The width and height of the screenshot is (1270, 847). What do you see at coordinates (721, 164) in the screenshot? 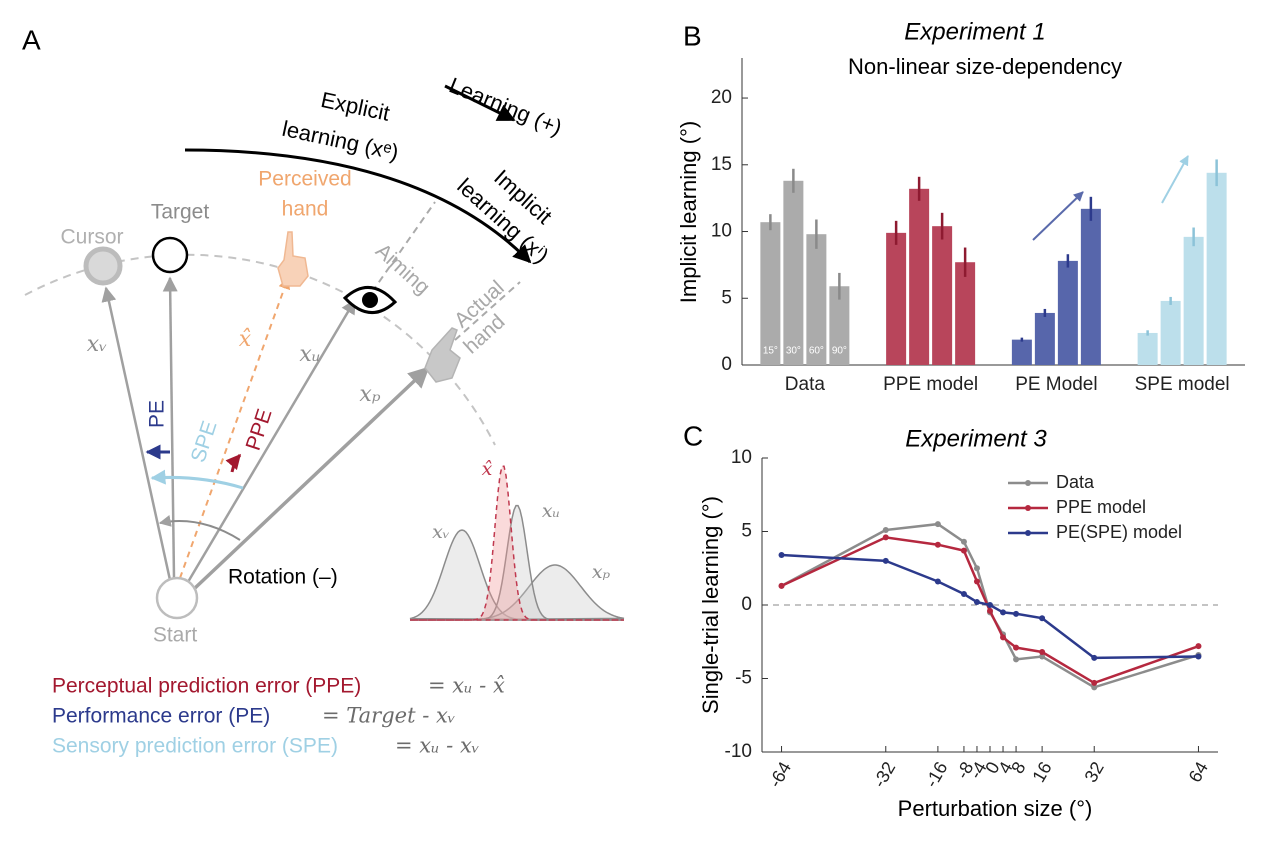
I see `y-tick-label: 15` at bounding box center [721, 164].